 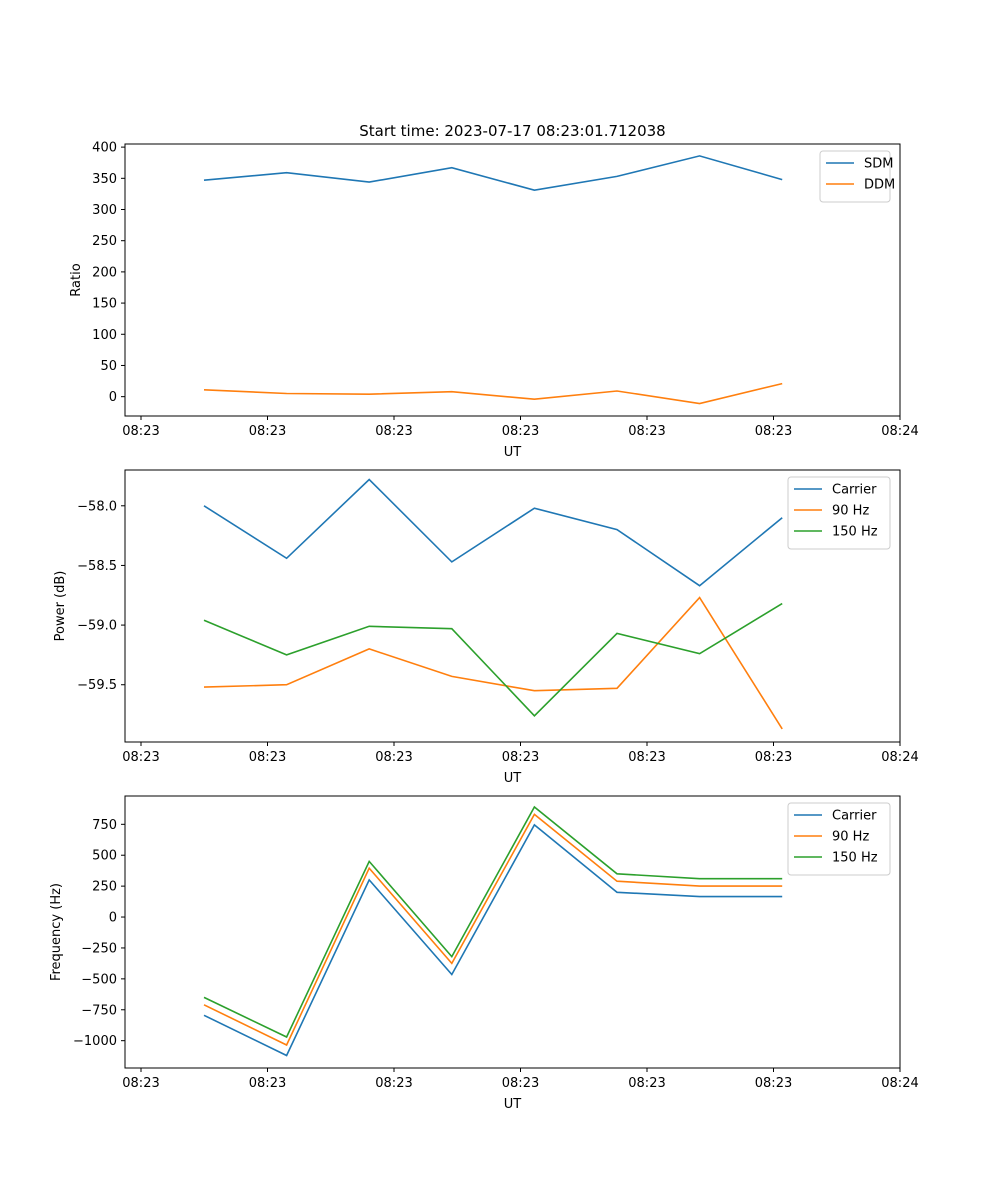 What do you see at coordinates (99, 1010) in the screenshot?
I see `y-tick-label: −750` at bounding box center [99, 1010].